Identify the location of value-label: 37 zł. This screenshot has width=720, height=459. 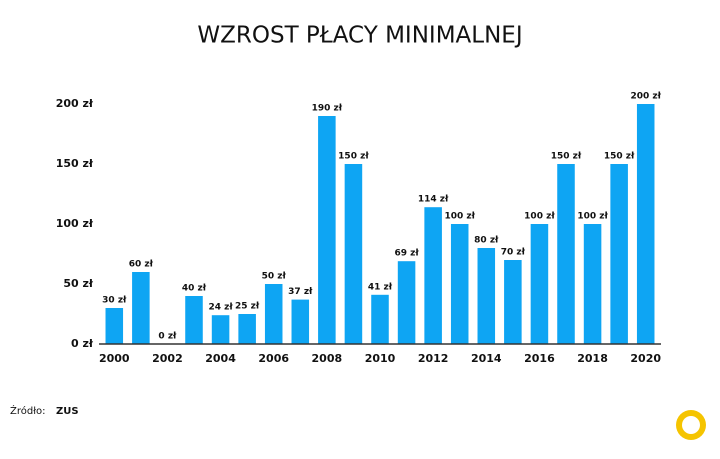
(300, 292).